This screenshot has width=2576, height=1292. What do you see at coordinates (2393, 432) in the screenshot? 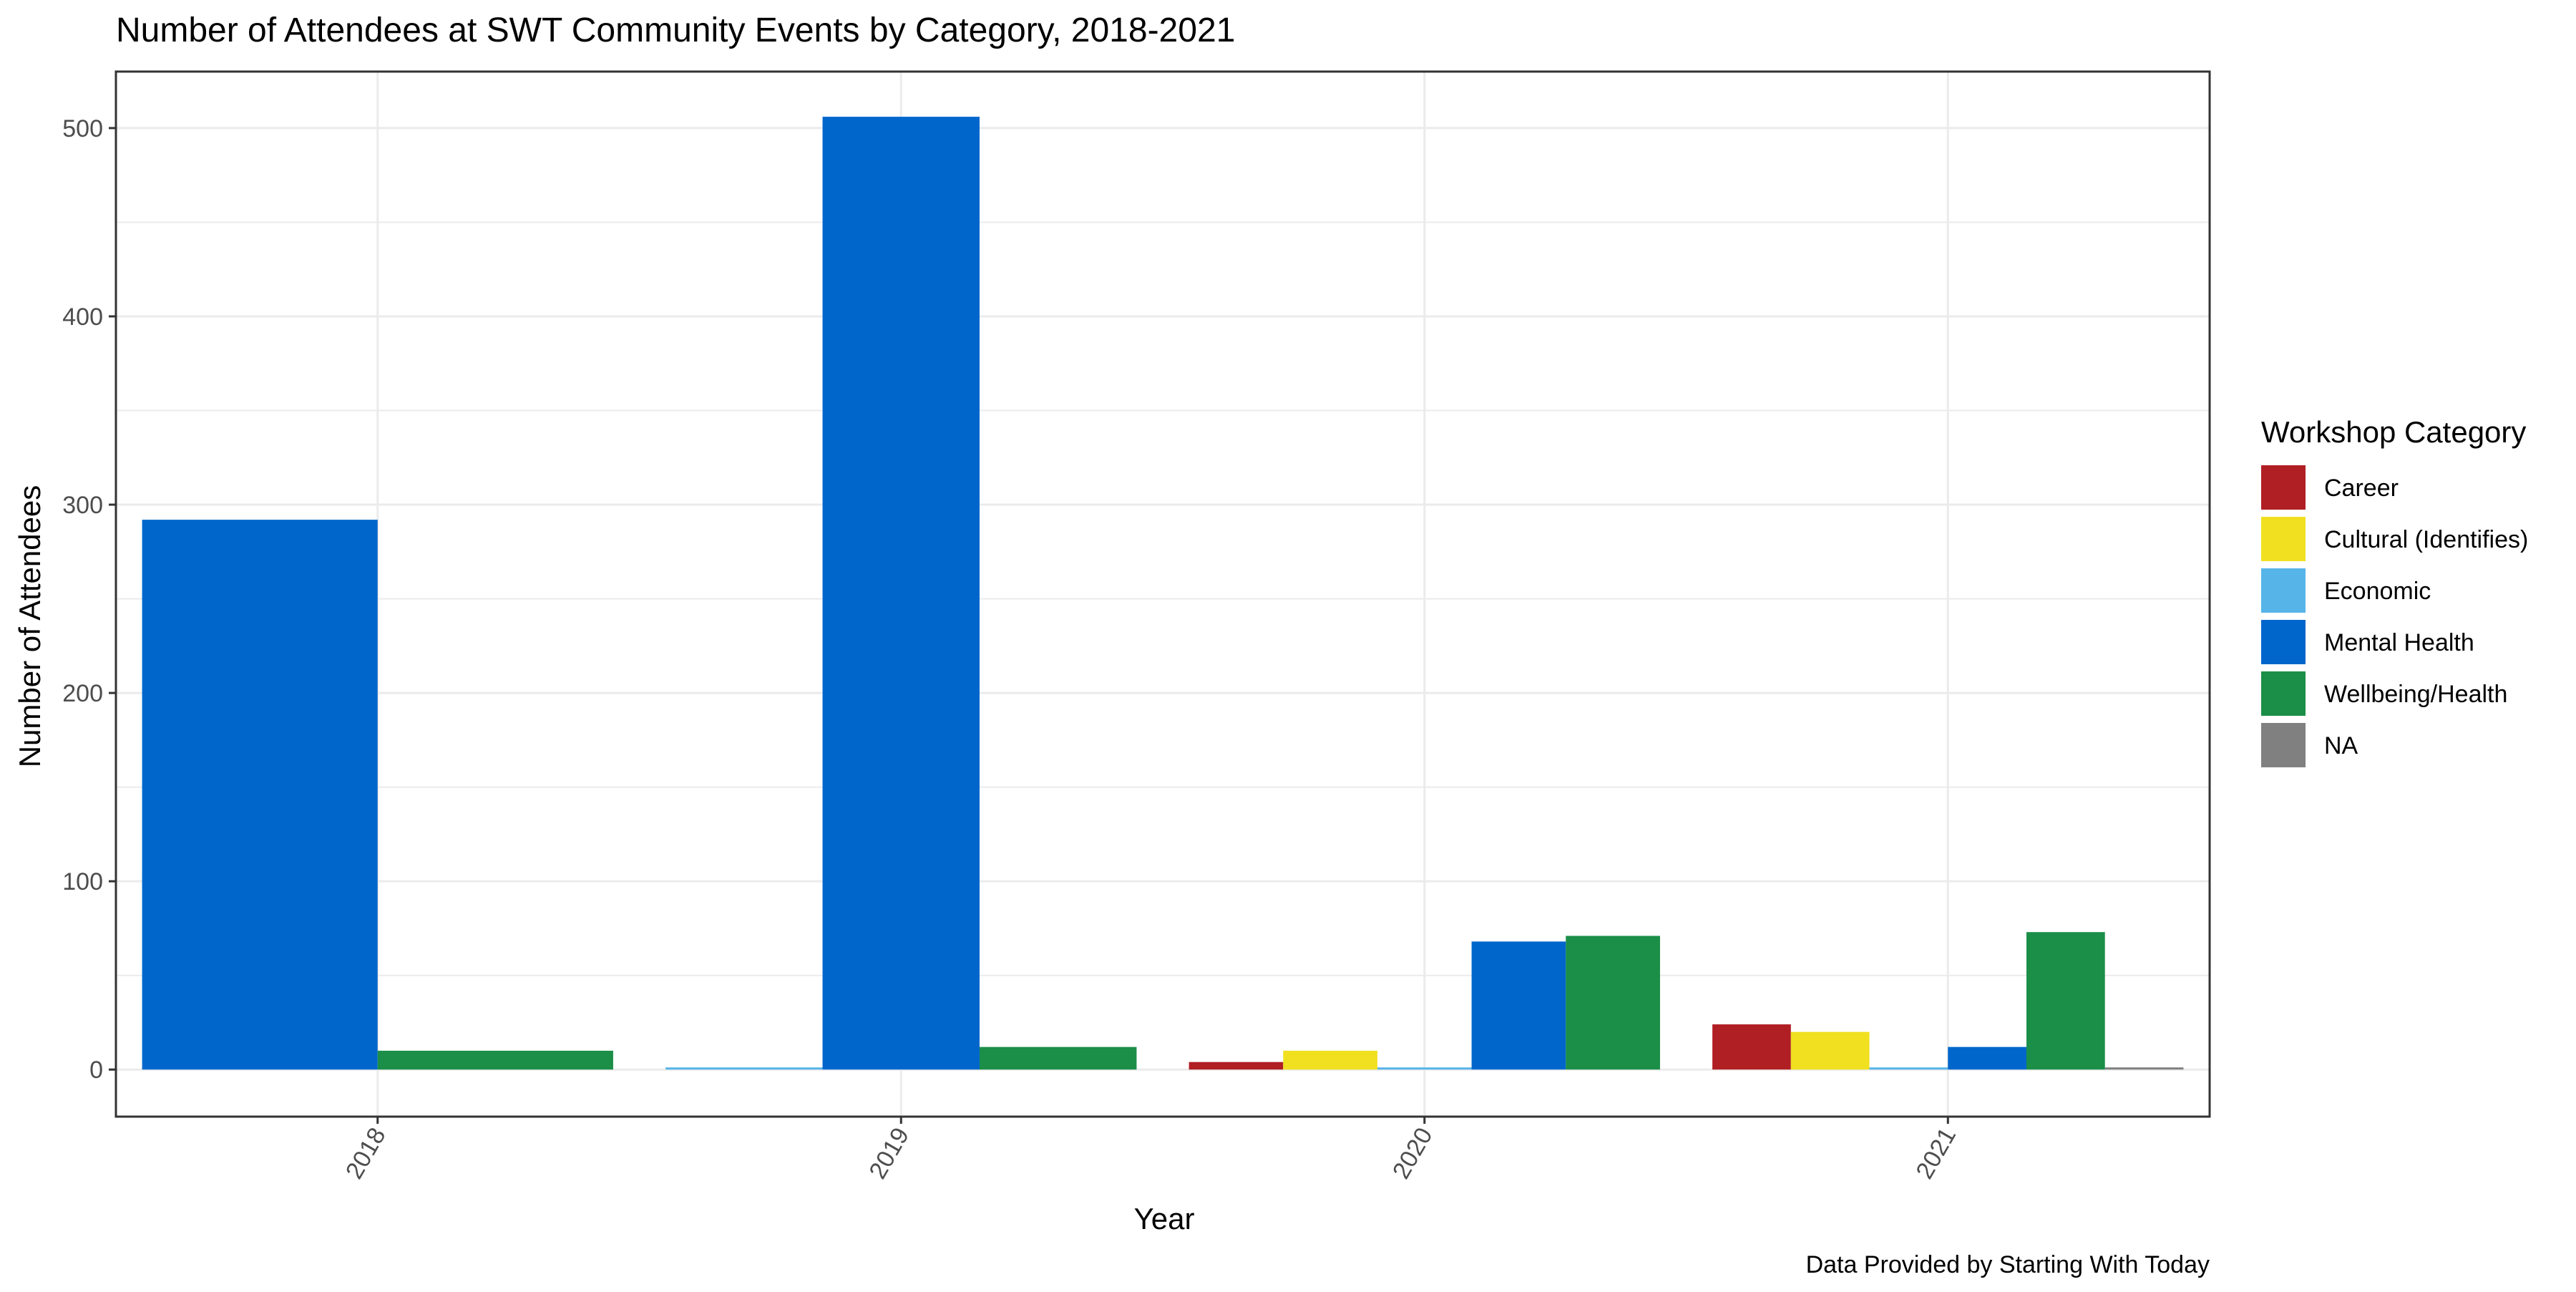
I see `legend-title: Workshop Category` at bounding box center [2393, 432].